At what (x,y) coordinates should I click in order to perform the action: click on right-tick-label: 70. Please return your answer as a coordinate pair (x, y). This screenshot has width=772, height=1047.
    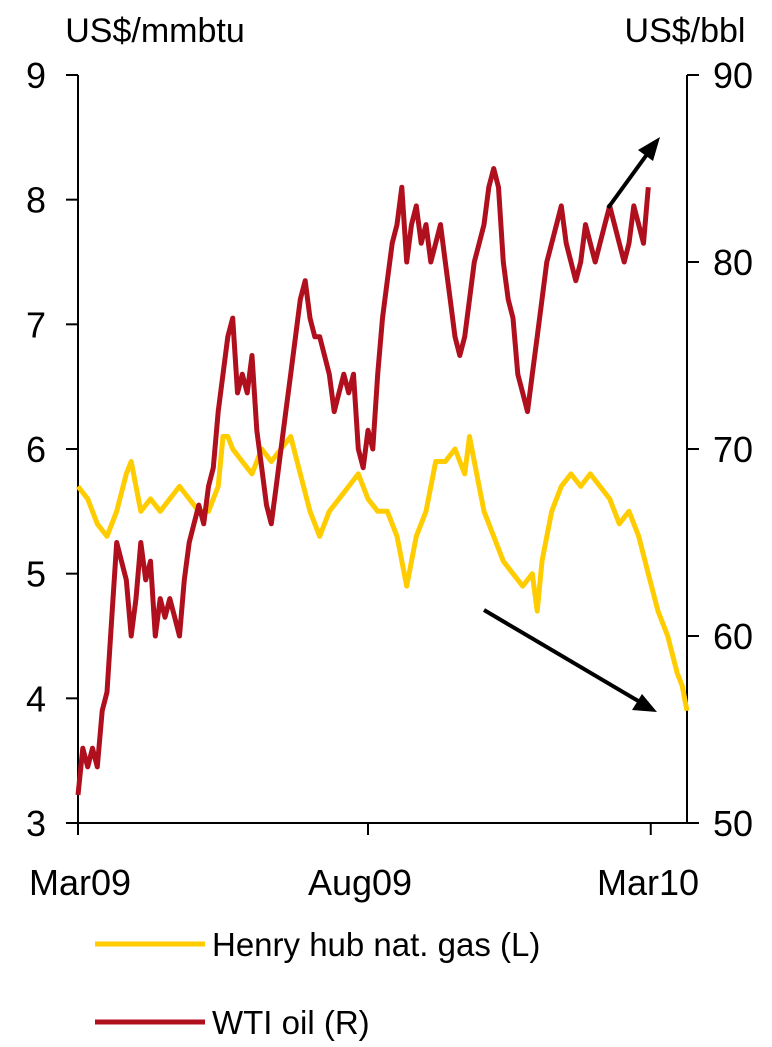
    Looking at the image, I should click on (733, 449).